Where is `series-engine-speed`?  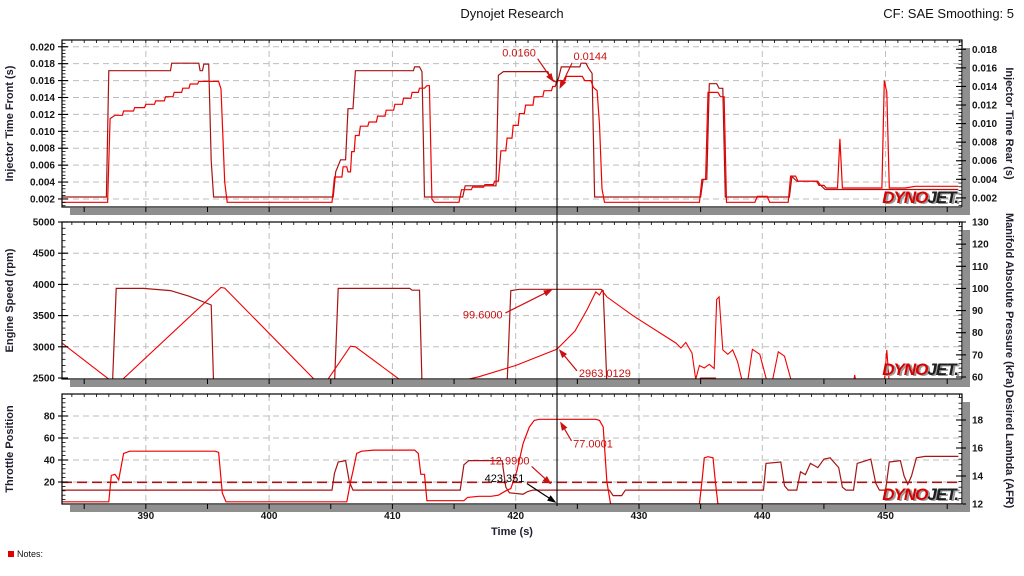 series-engine-speed is located at coordinates (476, 332).